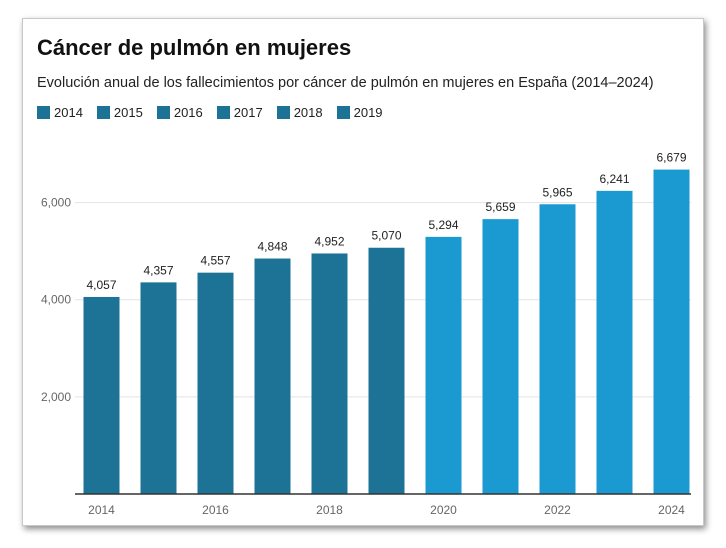 The image size is (726, 548). I want to click on x-tick-label: 2018, so click(329, 510).